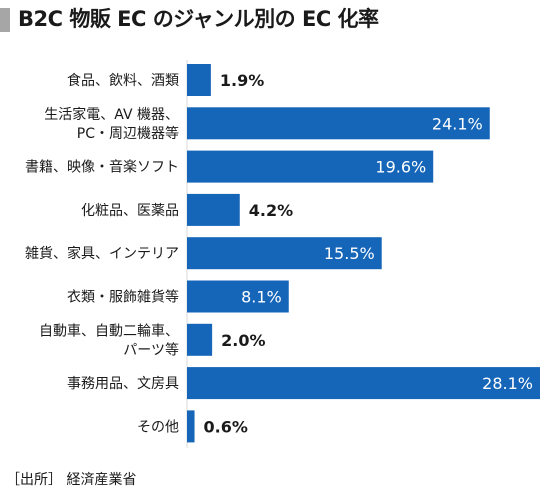 The width and height of the screenshot is (542, 495). Describe the element at coordinates (349, 253) in the screenshot. I see `value-label: 15.5%` at that location.